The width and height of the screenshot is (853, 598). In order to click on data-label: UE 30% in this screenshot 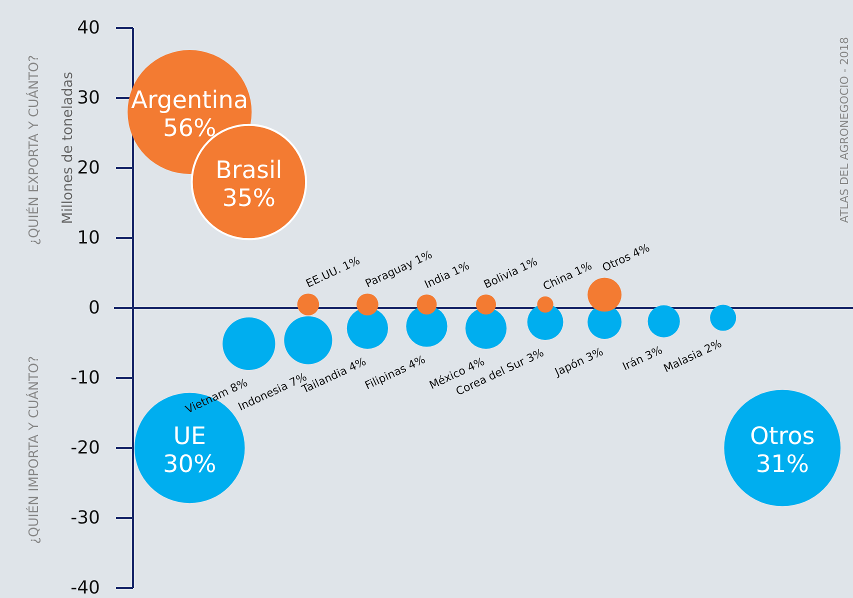, I will do `click(189, 450)`.